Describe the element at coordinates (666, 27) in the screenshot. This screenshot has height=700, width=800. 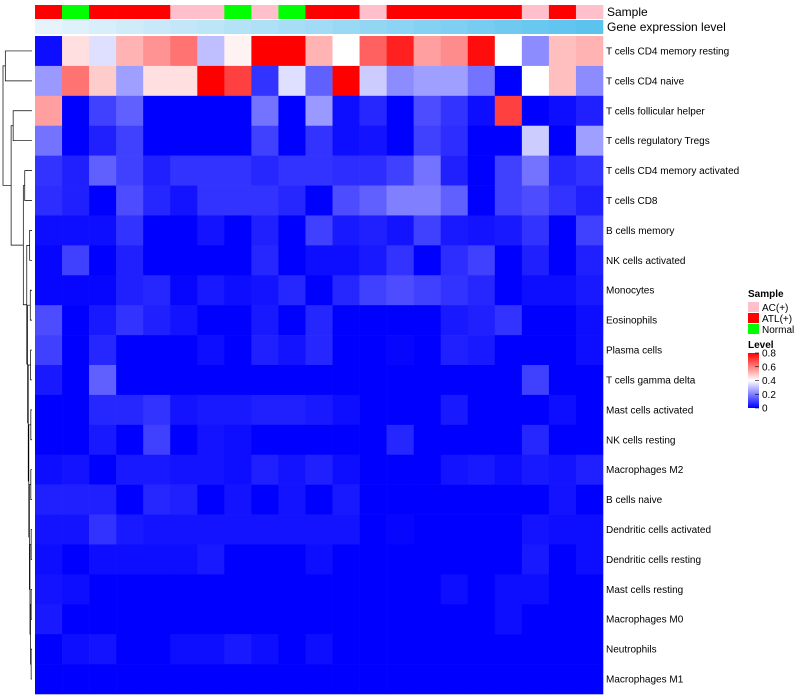
I see `expression-level-annotation-label: Gene expression level` at that location.